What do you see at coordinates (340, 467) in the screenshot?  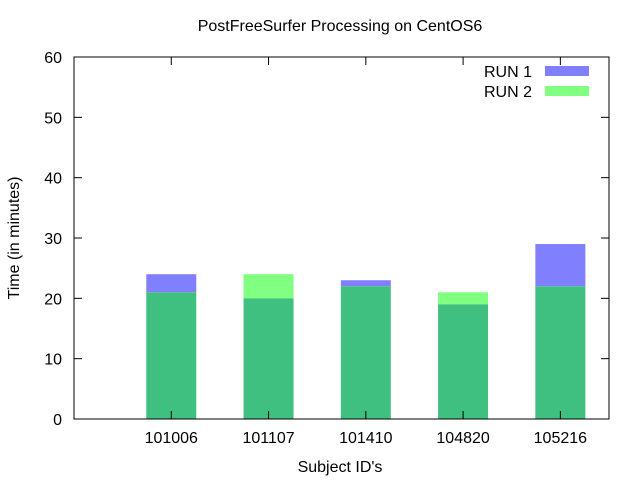 I see `x-axis-label: Subject ID's` at bounding box center [340, 467].